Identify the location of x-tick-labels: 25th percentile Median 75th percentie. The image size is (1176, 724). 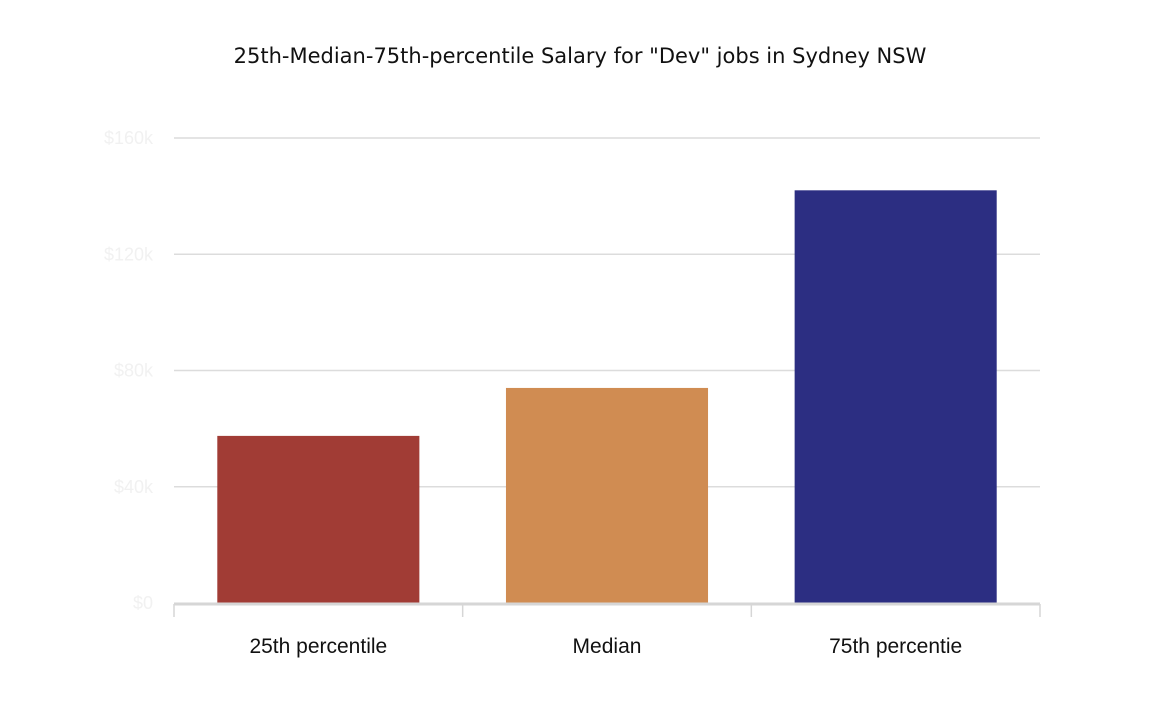
(605, 646).